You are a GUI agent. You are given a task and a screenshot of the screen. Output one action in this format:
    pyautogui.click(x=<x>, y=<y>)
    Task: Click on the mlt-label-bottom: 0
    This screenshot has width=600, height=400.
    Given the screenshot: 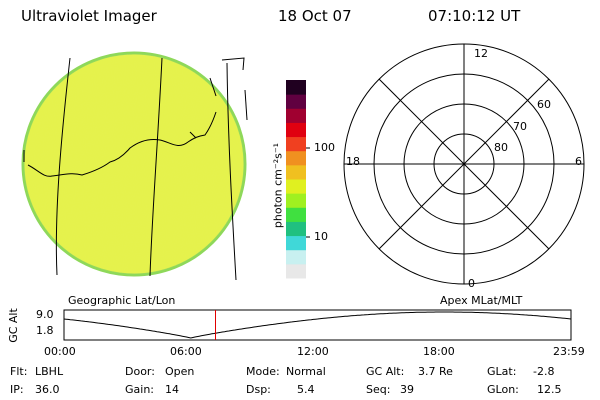 What is the action you would take?
    pyautogui.click(x=471, y=283)
    